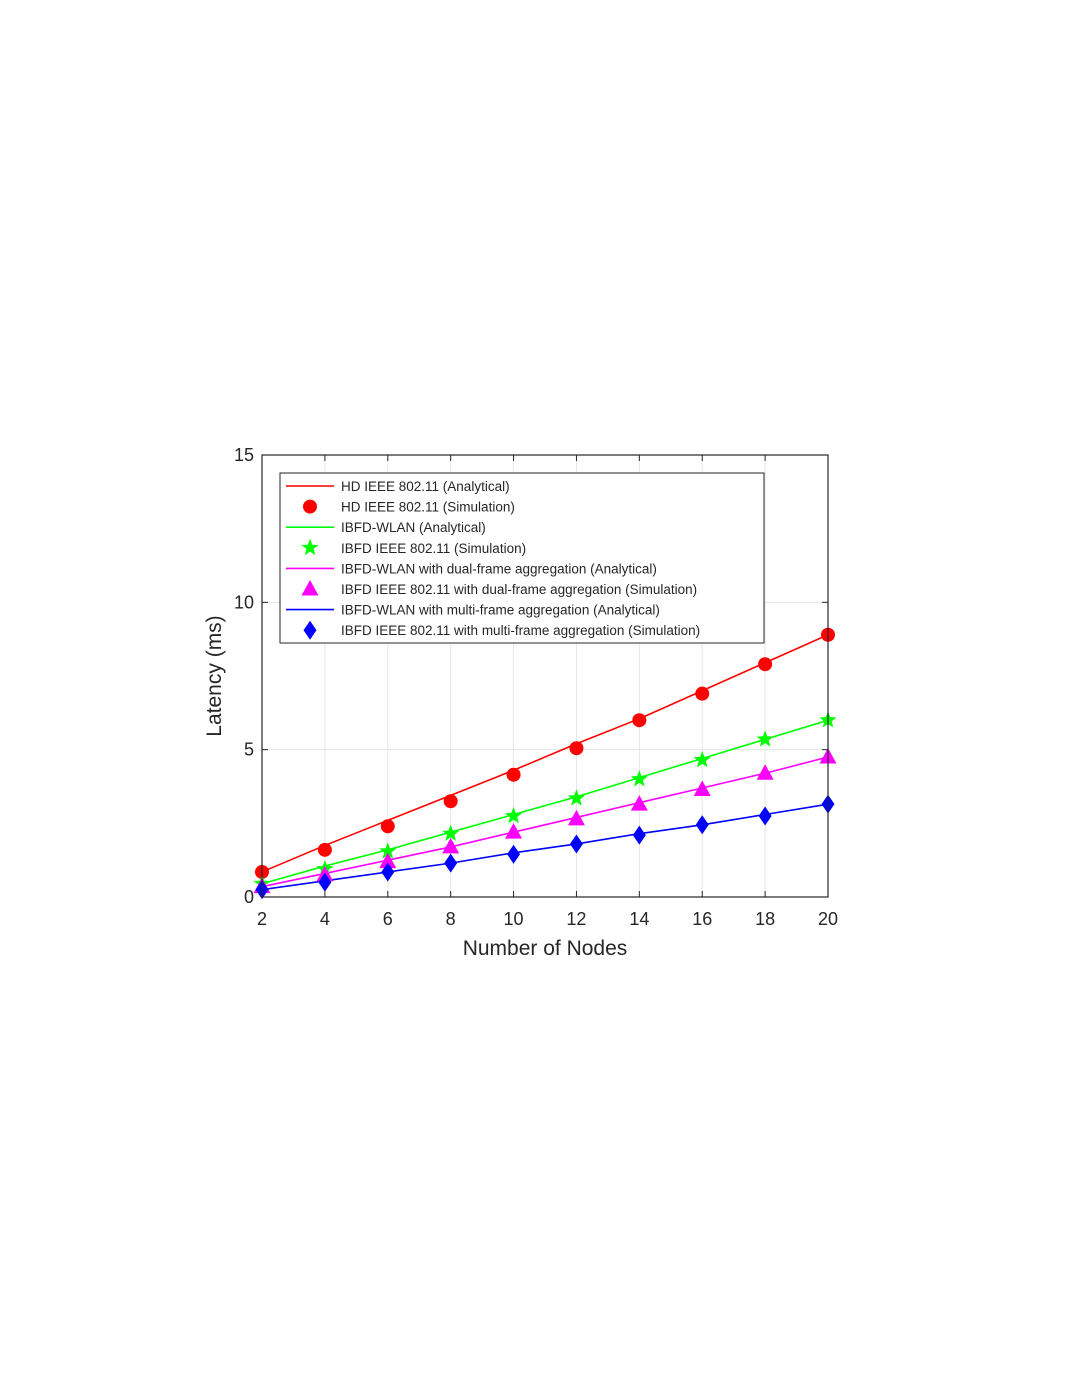  Describe the element at coordinates (325, 919) in the screenshot. I see `x-tick-label: 4` at that location.